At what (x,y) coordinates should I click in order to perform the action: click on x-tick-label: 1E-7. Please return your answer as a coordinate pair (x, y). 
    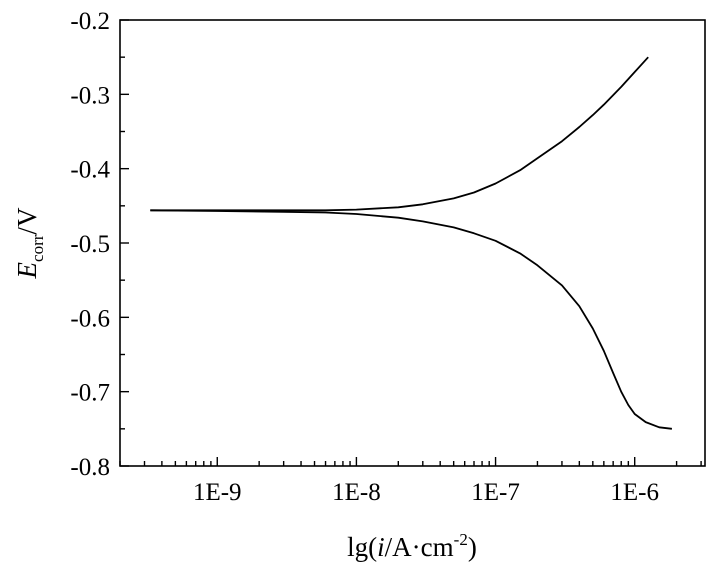
    Looking at the image, I should click on (495, 492).